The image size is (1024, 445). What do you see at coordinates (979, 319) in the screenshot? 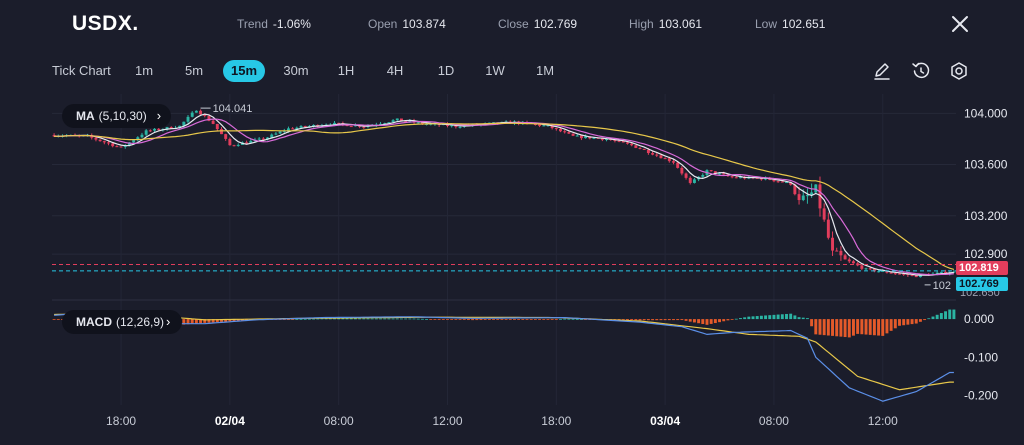
I see `macd-tick-label: 0.000` at bounding box center [979, 319].